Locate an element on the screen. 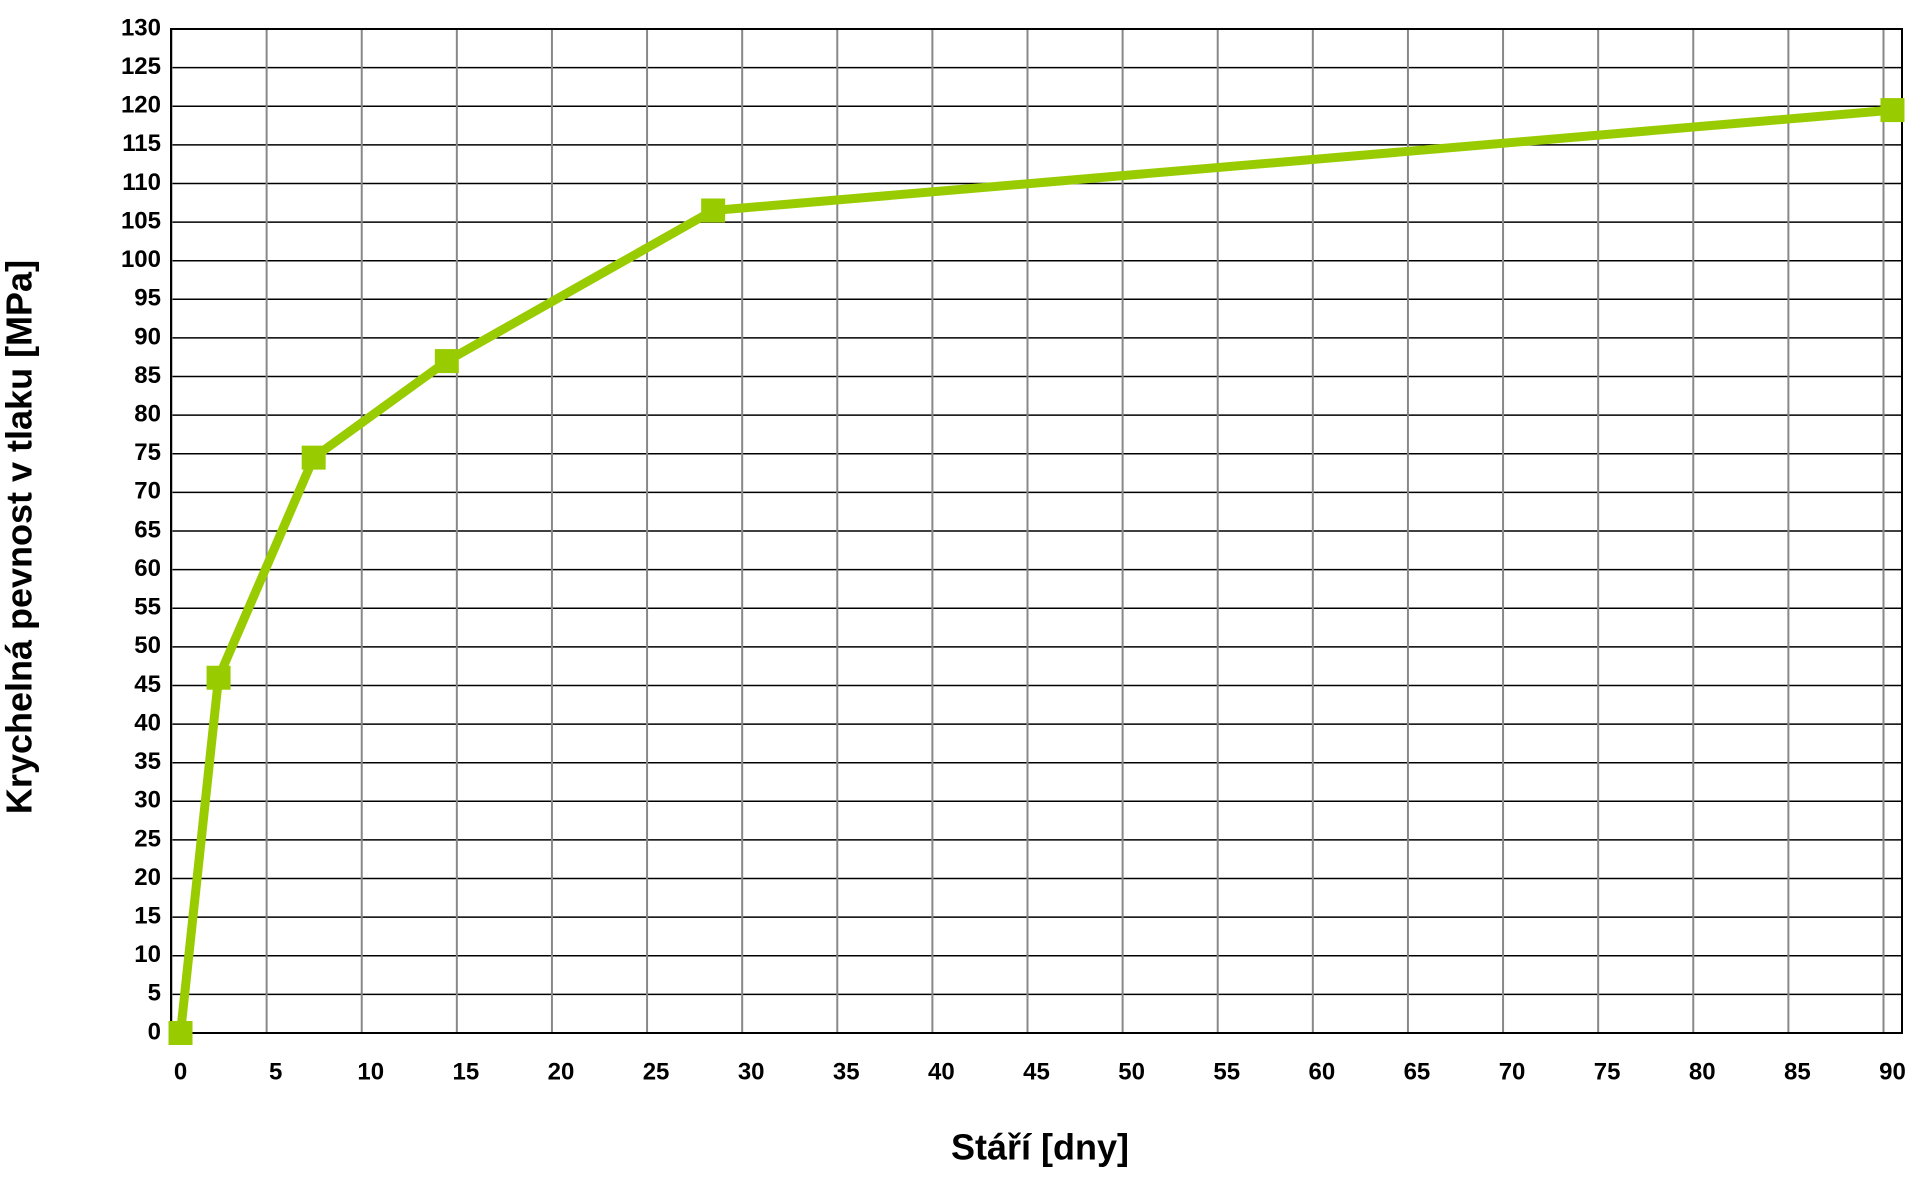 Image resolution: width=1912 pixels, height=1182 pixels. y-tick-label: 110 is located at coordinates (141, 182).